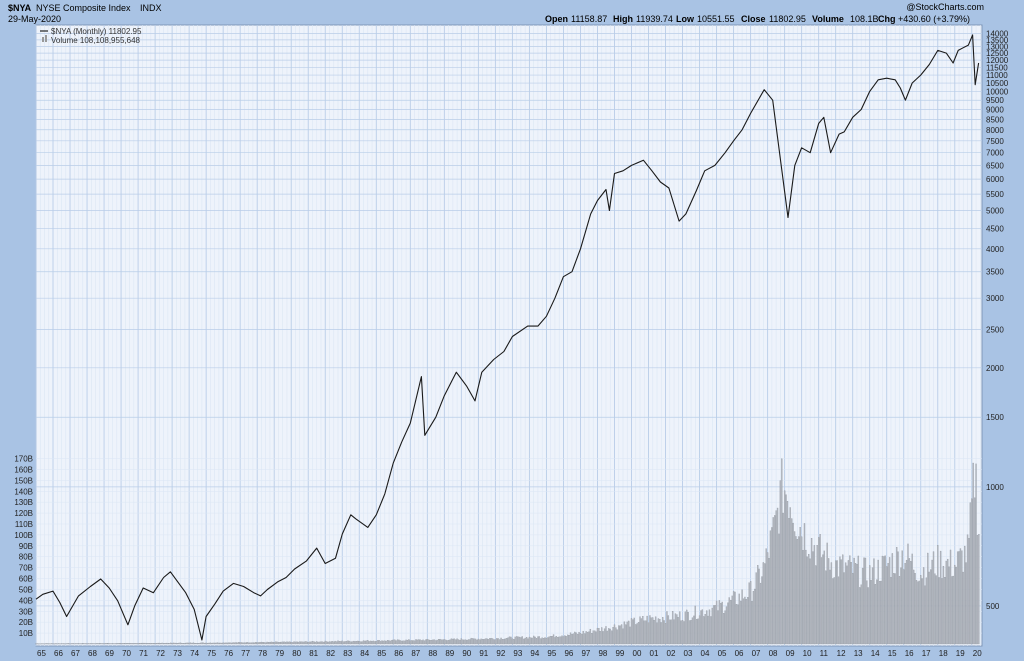 The height and width of the screenshot is (661, 1024). I want to click on volume-tick-label: 160B, so click(23, 469).